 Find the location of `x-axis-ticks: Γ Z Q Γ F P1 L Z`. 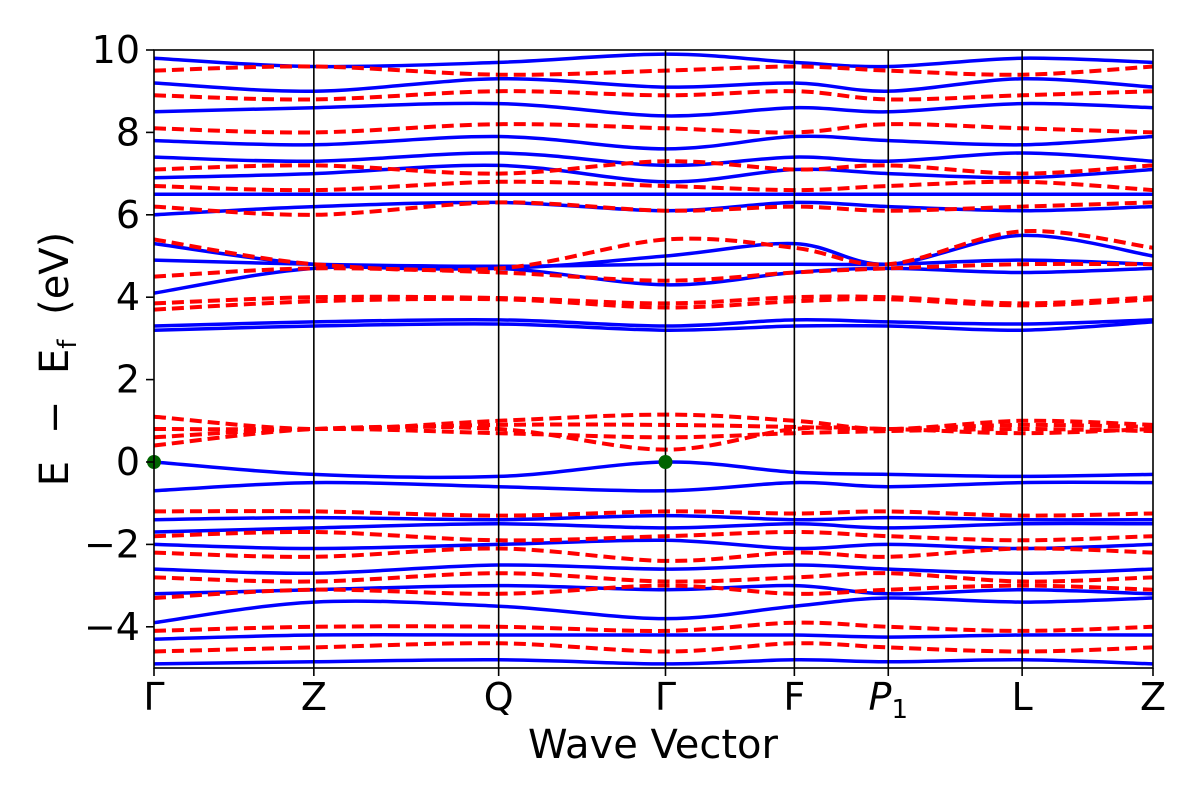

x-axis-ticks: Γ Z Q Γ F P1 L Z is located at coordinates (654, 696).